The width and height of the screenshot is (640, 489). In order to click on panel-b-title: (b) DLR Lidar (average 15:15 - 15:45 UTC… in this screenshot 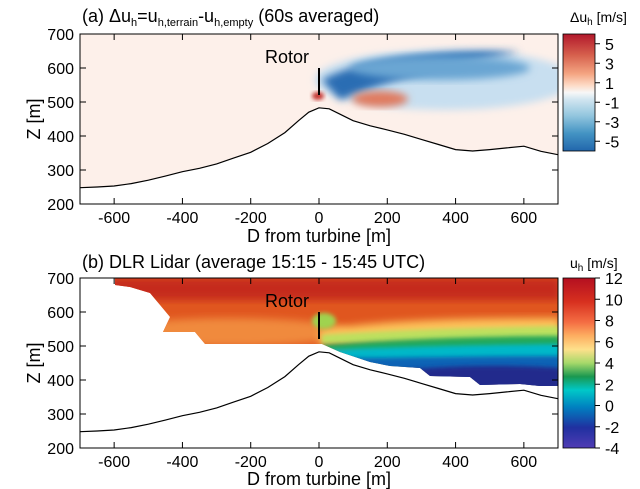, I will do `click(253, 262)`.